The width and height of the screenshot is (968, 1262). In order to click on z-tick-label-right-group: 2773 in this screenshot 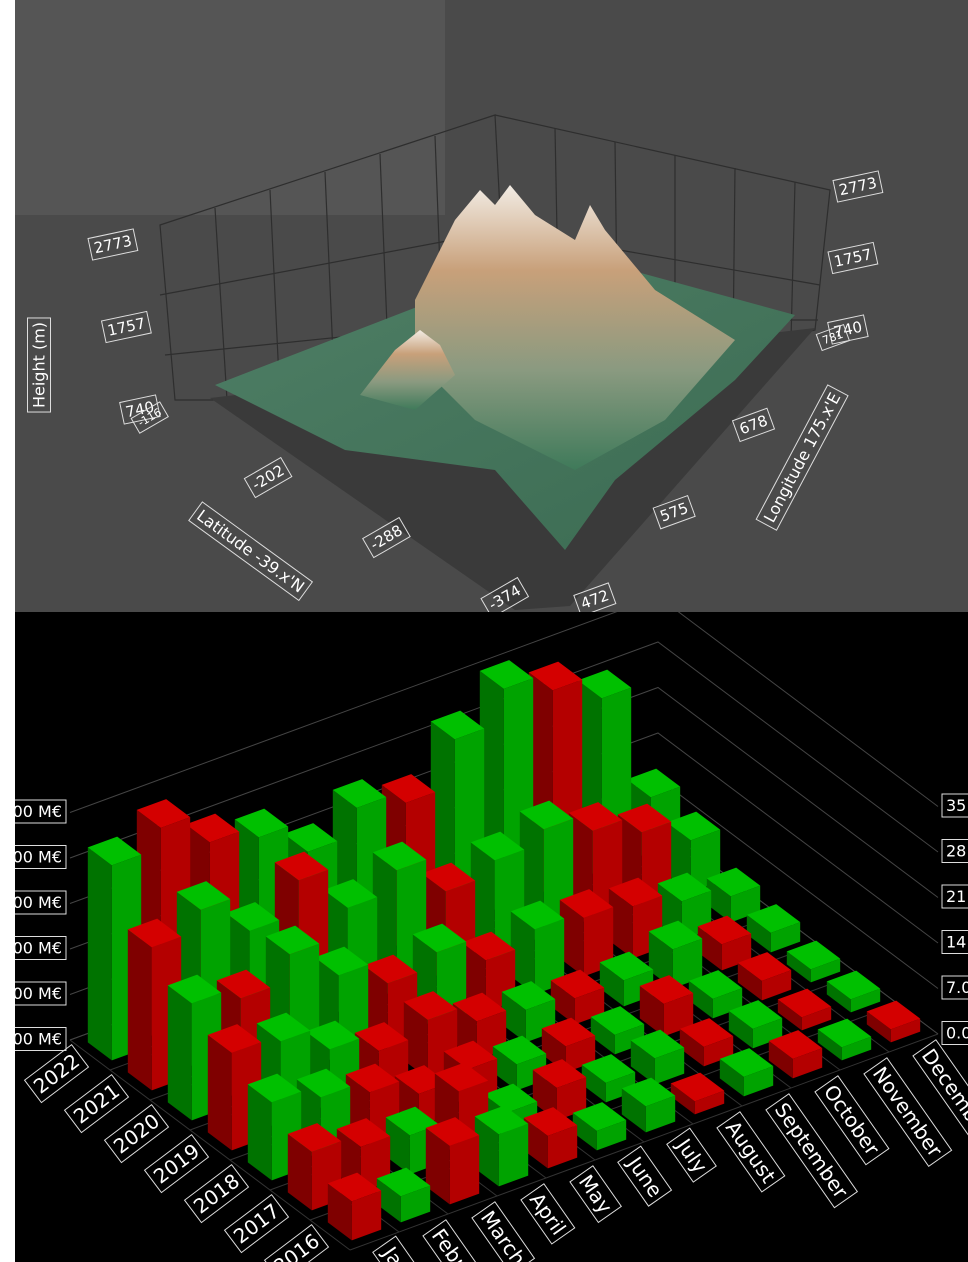, I will do `click(858, 186)`.